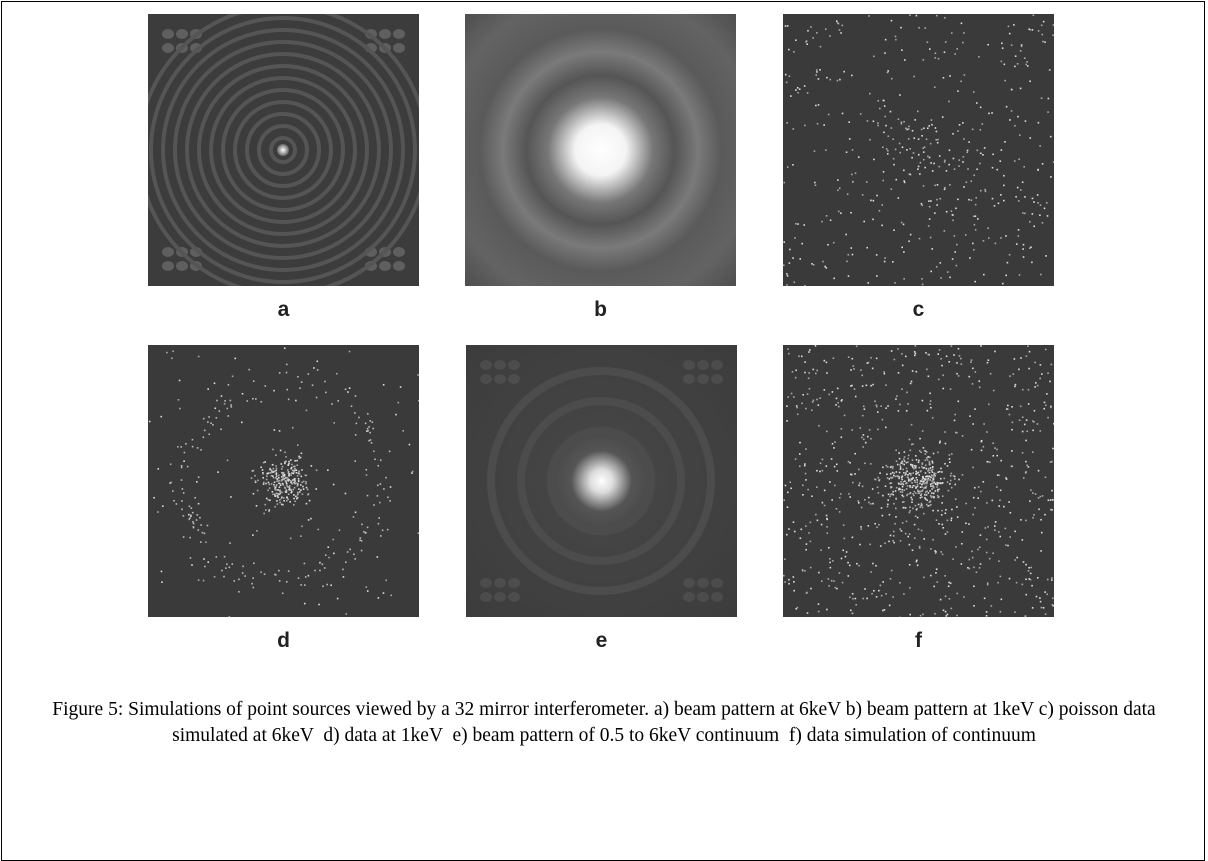  I want to click on background, so click(601, 481).